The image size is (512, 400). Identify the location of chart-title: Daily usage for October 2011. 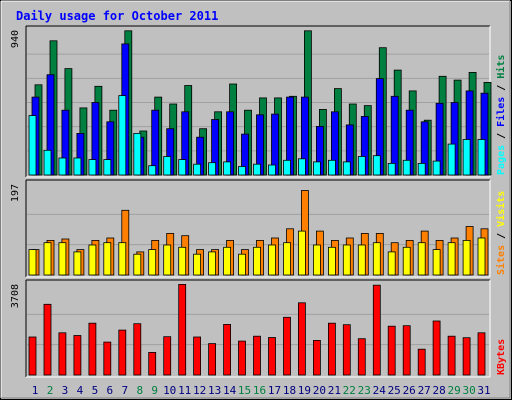
(117, 16).